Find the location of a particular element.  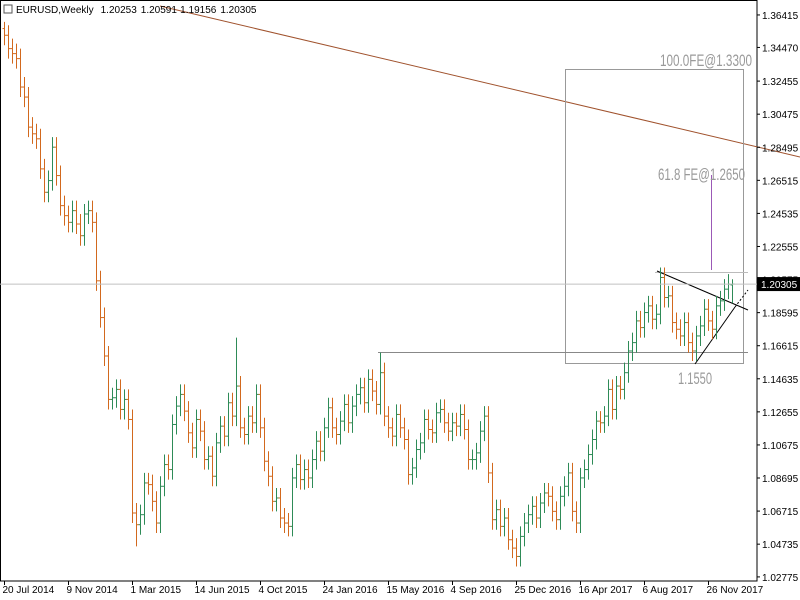

x-tick-label: 14 Jun 2015 is located at coordinates (222, 590).